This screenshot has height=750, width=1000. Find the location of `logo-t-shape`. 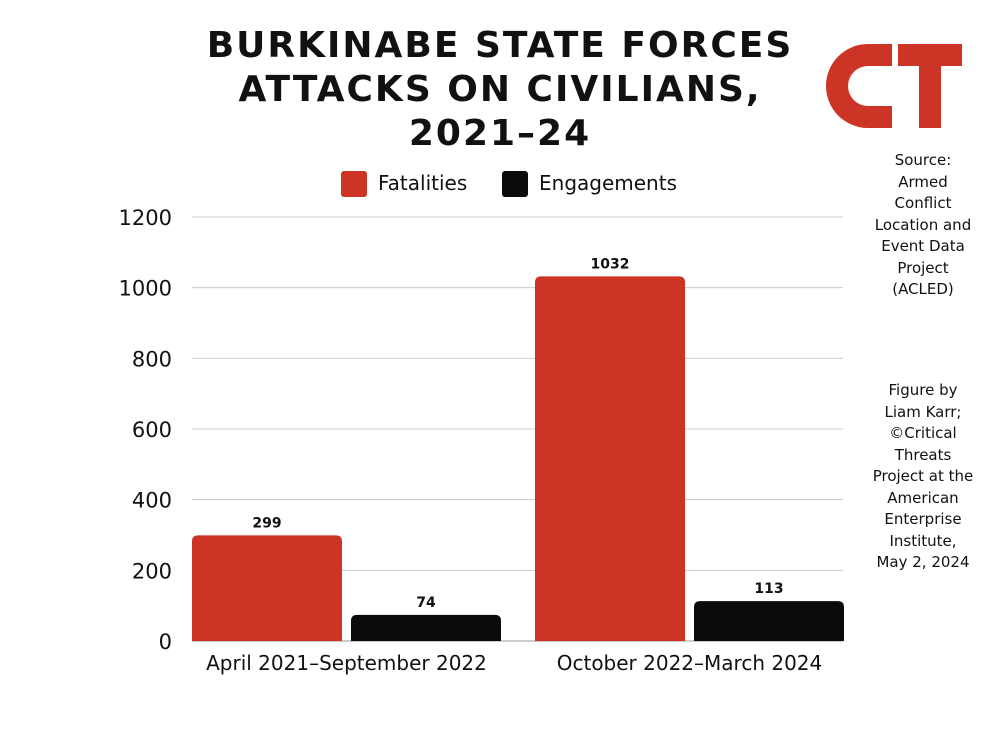

logo-t-shape is located at coordinates (930, 86).